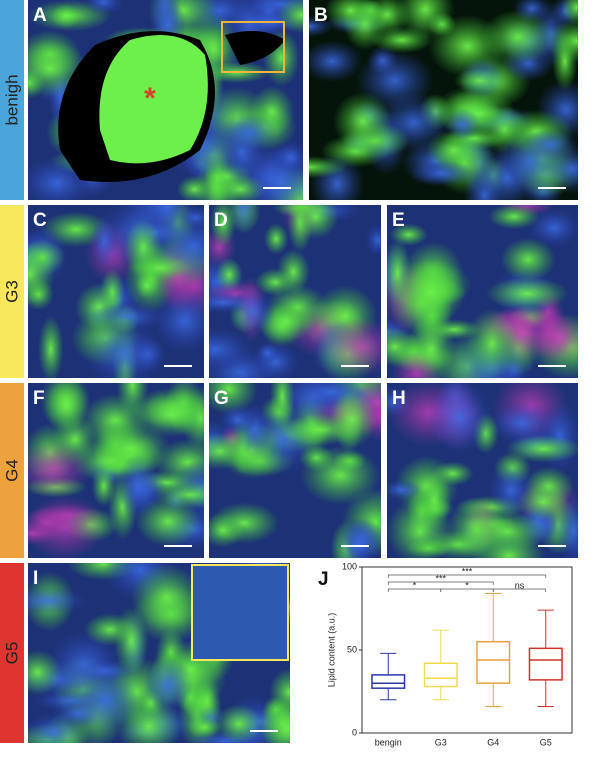 The image size is (598, 768). I want to click on row-label: benigh, so click(11, 99).